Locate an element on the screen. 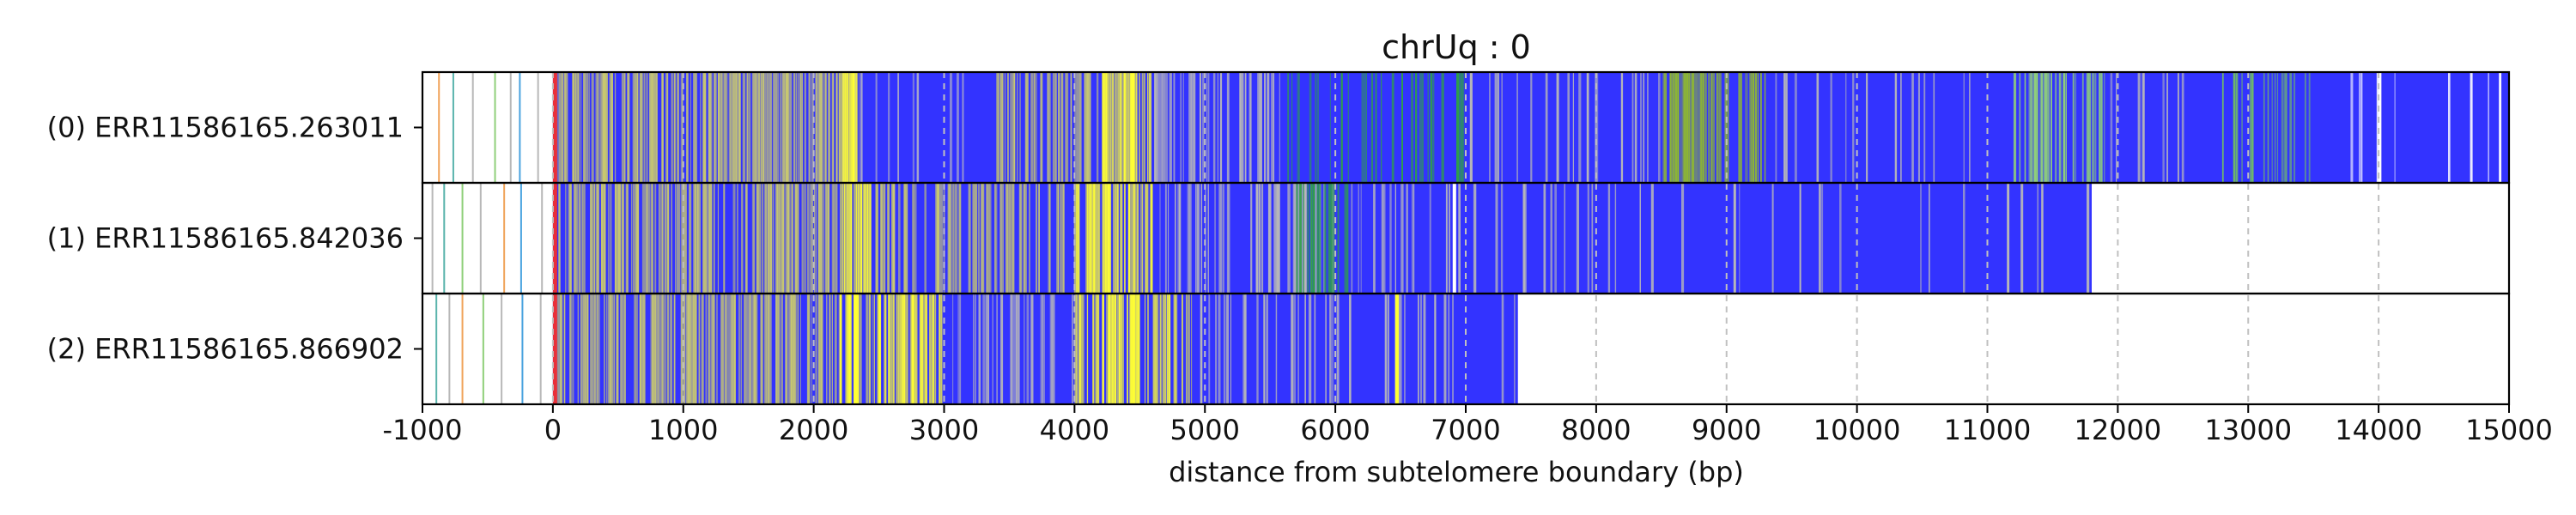 The image size is (2576, 515). x-tick-label: 8000 is located at coordinates (1596, 430).